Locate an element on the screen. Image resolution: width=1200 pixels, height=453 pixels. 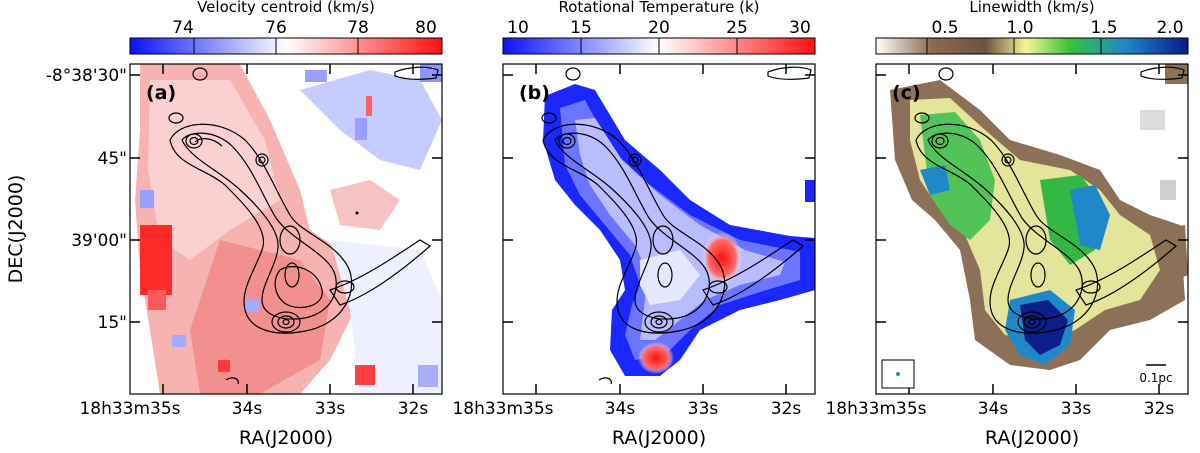
colorbar-ticklabel: 74 is located at coordinates (183, 28).